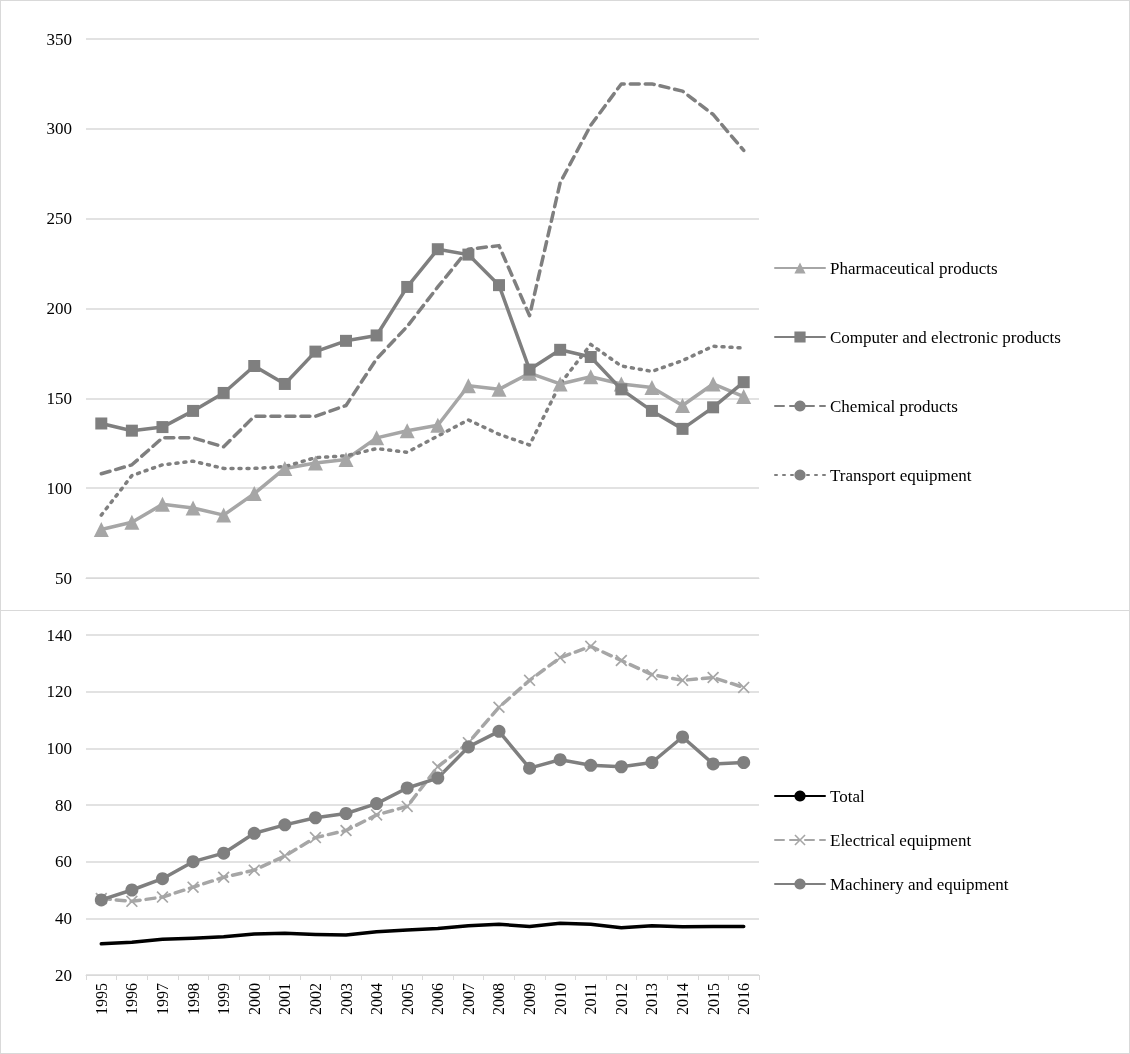 Image resolution: width=1130 pixels, height=1054 pixels. Describe the element at coordinates (468, 999) in the screenshot. I see `x-tick-label: 2007` at that location.